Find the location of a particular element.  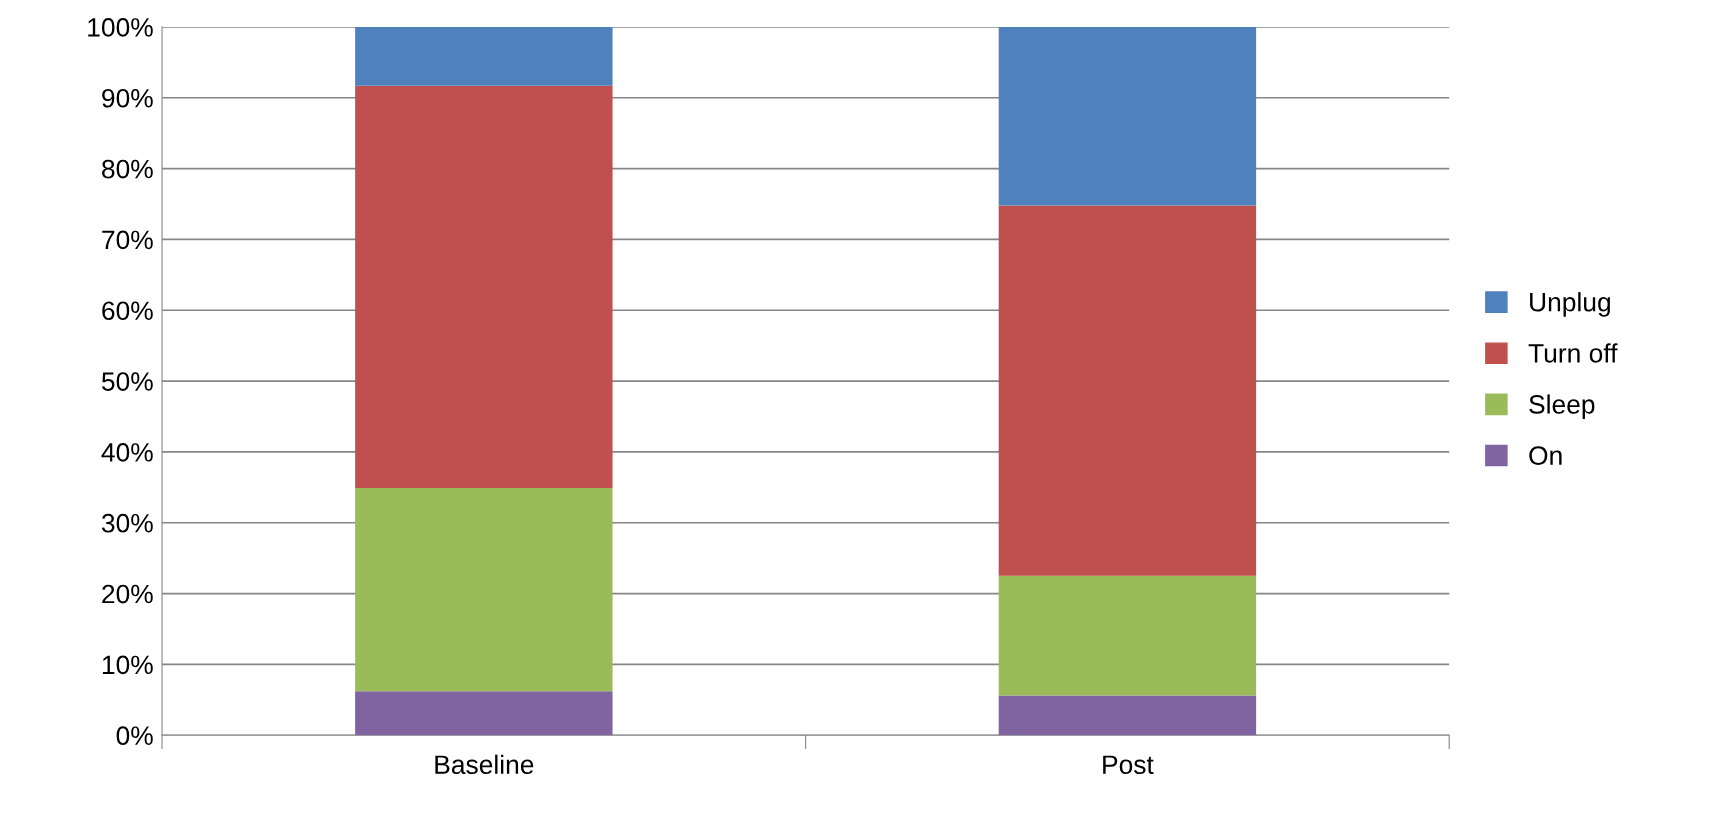

y-tick-label: 100% is located at coordinates (120, 27).